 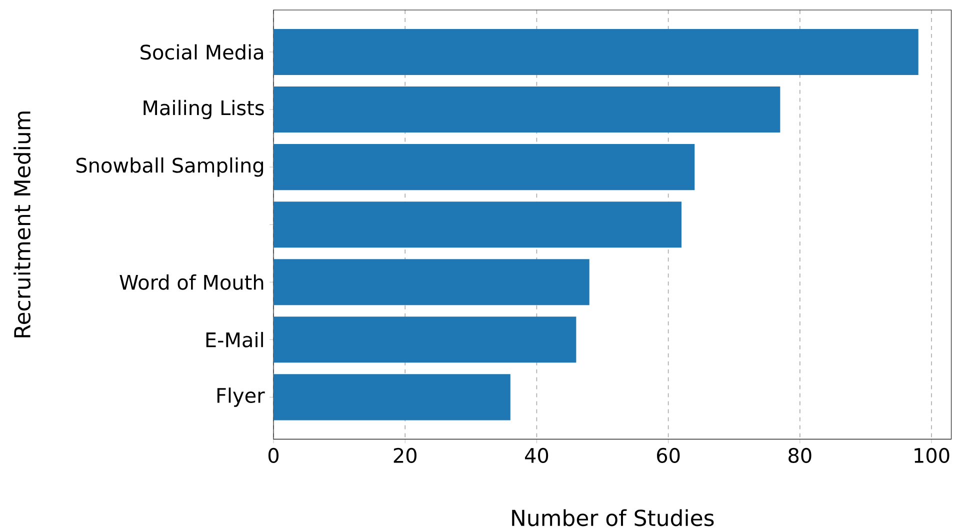 I want to click on x-tick-label: 100, so click(x=932, y=455).